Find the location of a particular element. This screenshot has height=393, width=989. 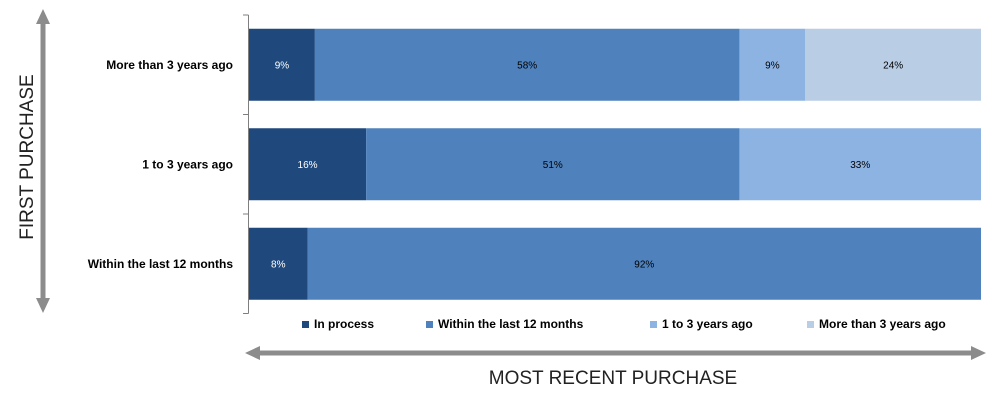

y-arrow-head-up is located at coordinates (43, 16).